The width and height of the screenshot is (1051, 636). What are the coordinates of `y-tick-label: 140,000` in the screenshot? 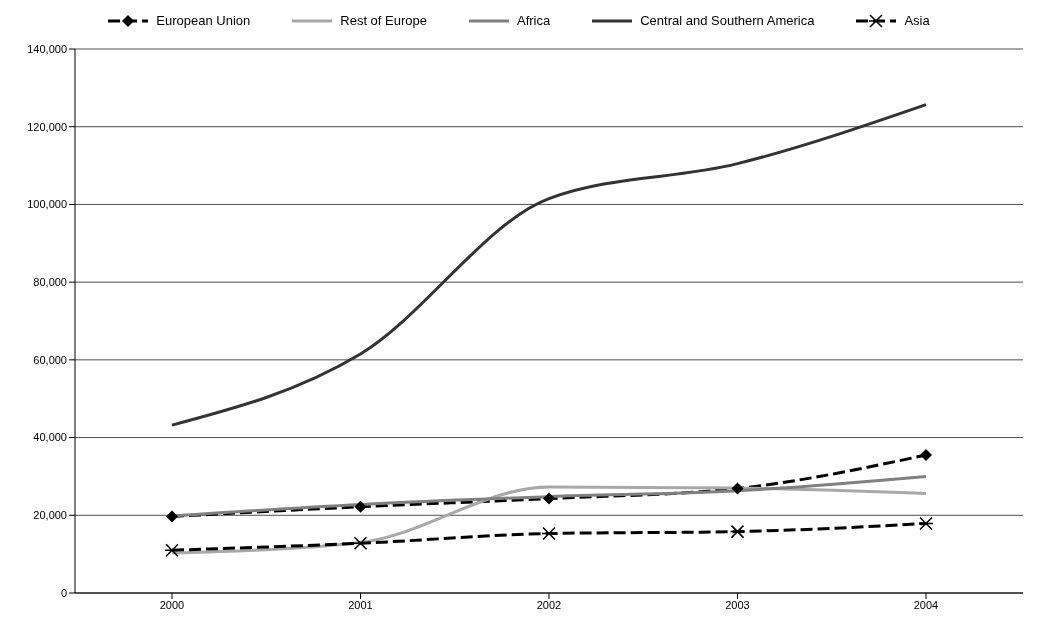 It's located at (47, 48).